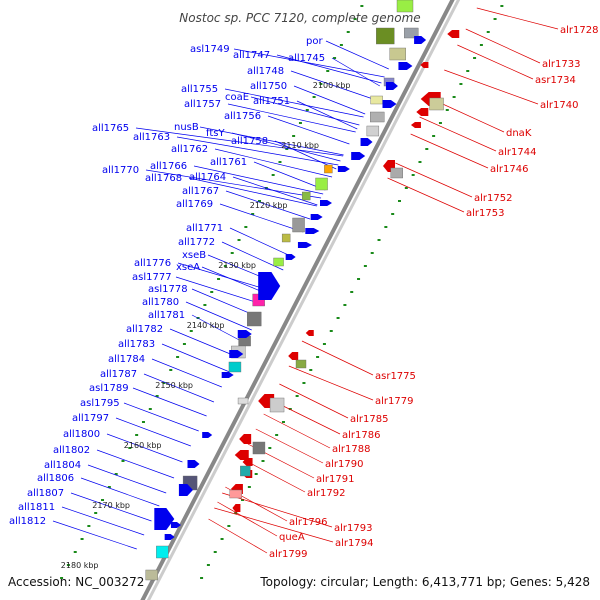 The image size is (600, 600). I want to click on accession-label: Accession: NC_003272, so click(76, 582).